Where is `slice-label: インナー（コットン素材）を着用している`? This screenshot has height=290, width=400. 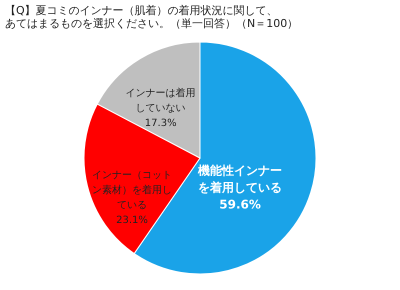
slice-label: インナー（コットン素材）を着用している is located at coordinates (132, 190).